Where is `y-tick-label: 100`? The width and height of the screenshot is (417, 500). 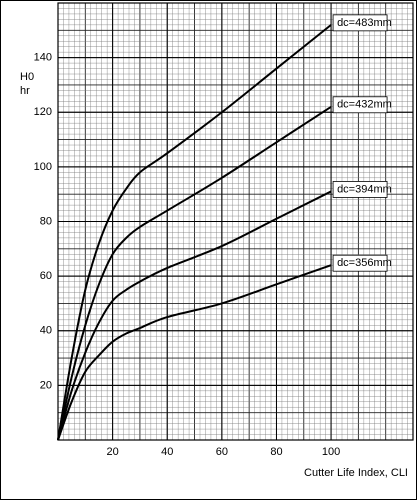 y-tick-label: 100 is located at coordinates (43, 167).